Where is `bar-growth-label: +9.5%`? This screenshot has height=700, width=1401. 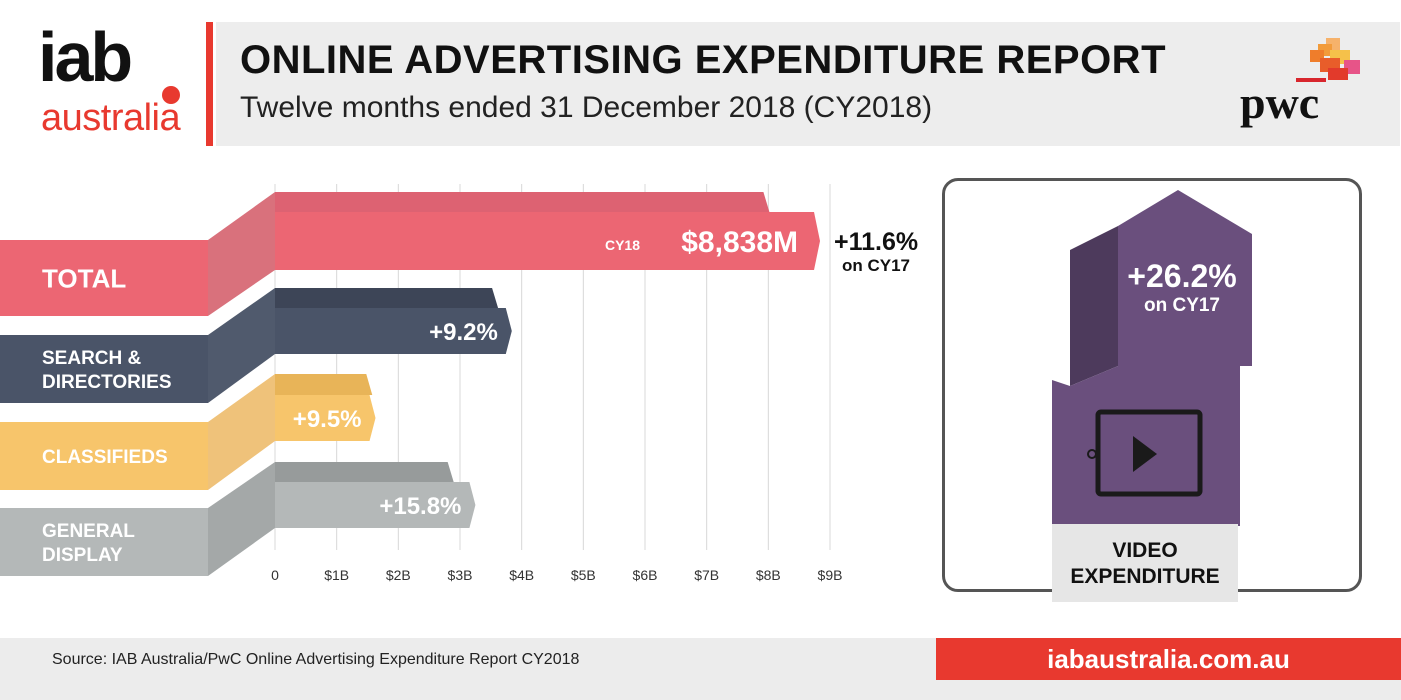 bar-growth-label: +9.5% is located at coordinates (327, 419).